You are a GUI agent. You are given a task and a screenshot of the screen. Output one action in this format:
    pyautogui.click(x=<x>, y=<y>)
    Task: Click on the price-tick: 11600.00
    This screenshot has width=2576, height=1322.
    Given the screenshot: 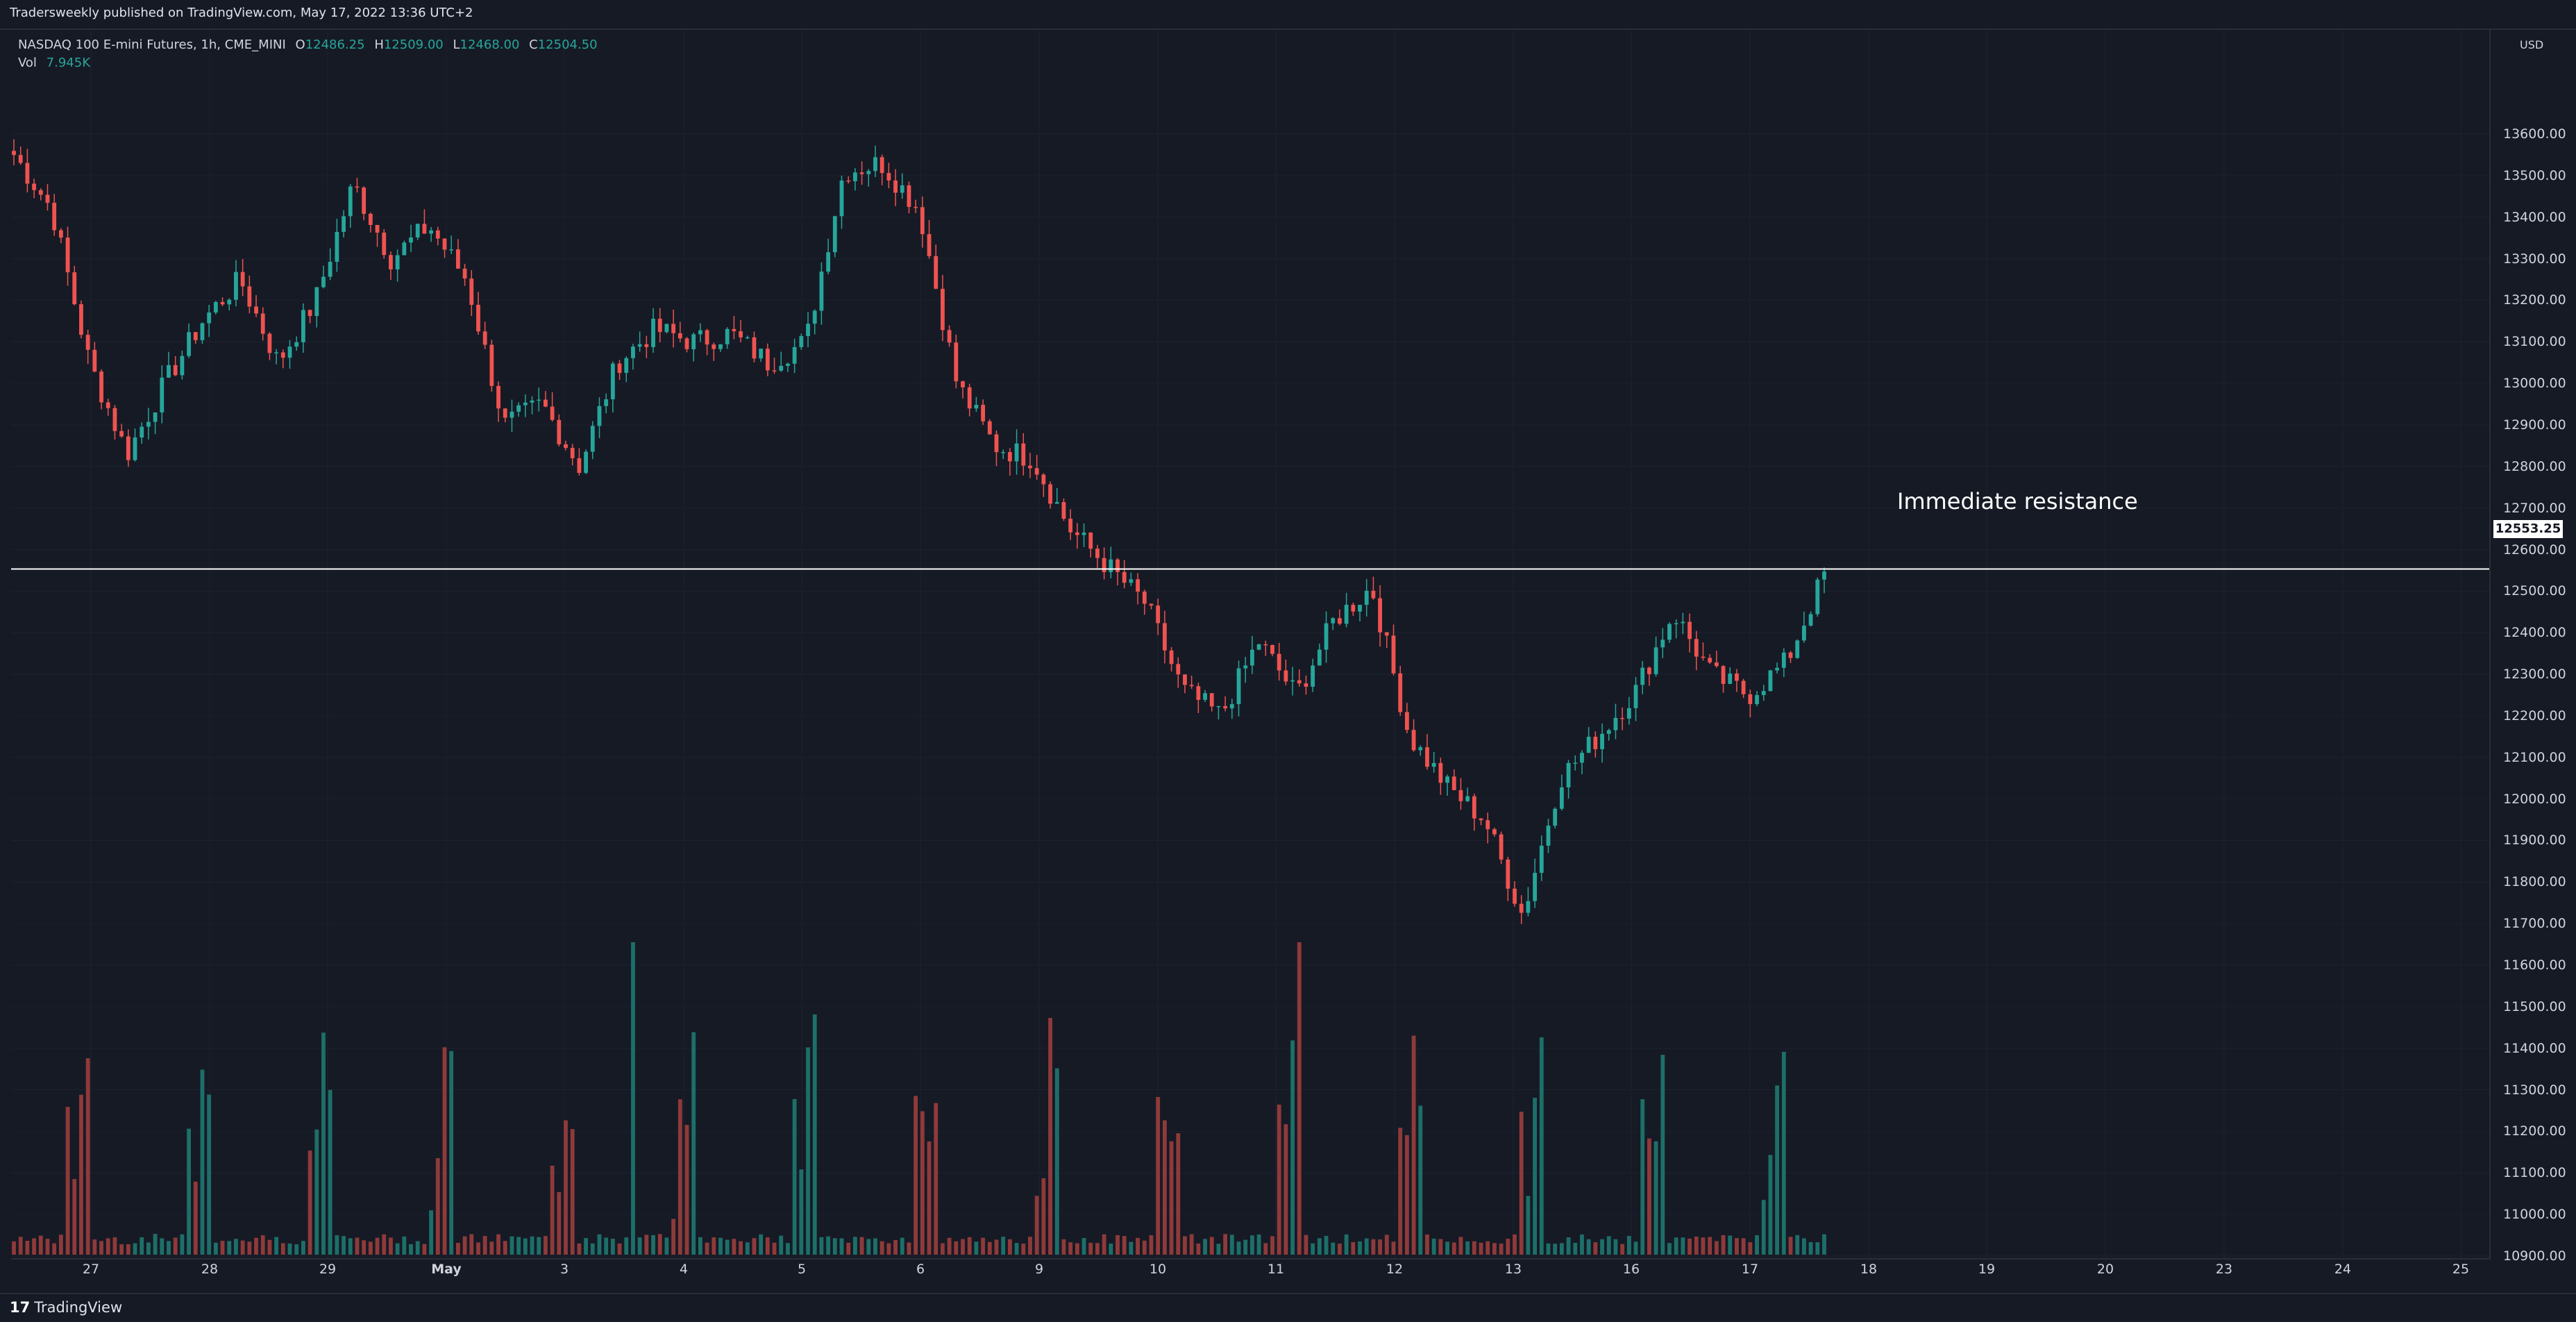 What is the action you would take?
    pyautogui.click(x=2534, y=965)
    